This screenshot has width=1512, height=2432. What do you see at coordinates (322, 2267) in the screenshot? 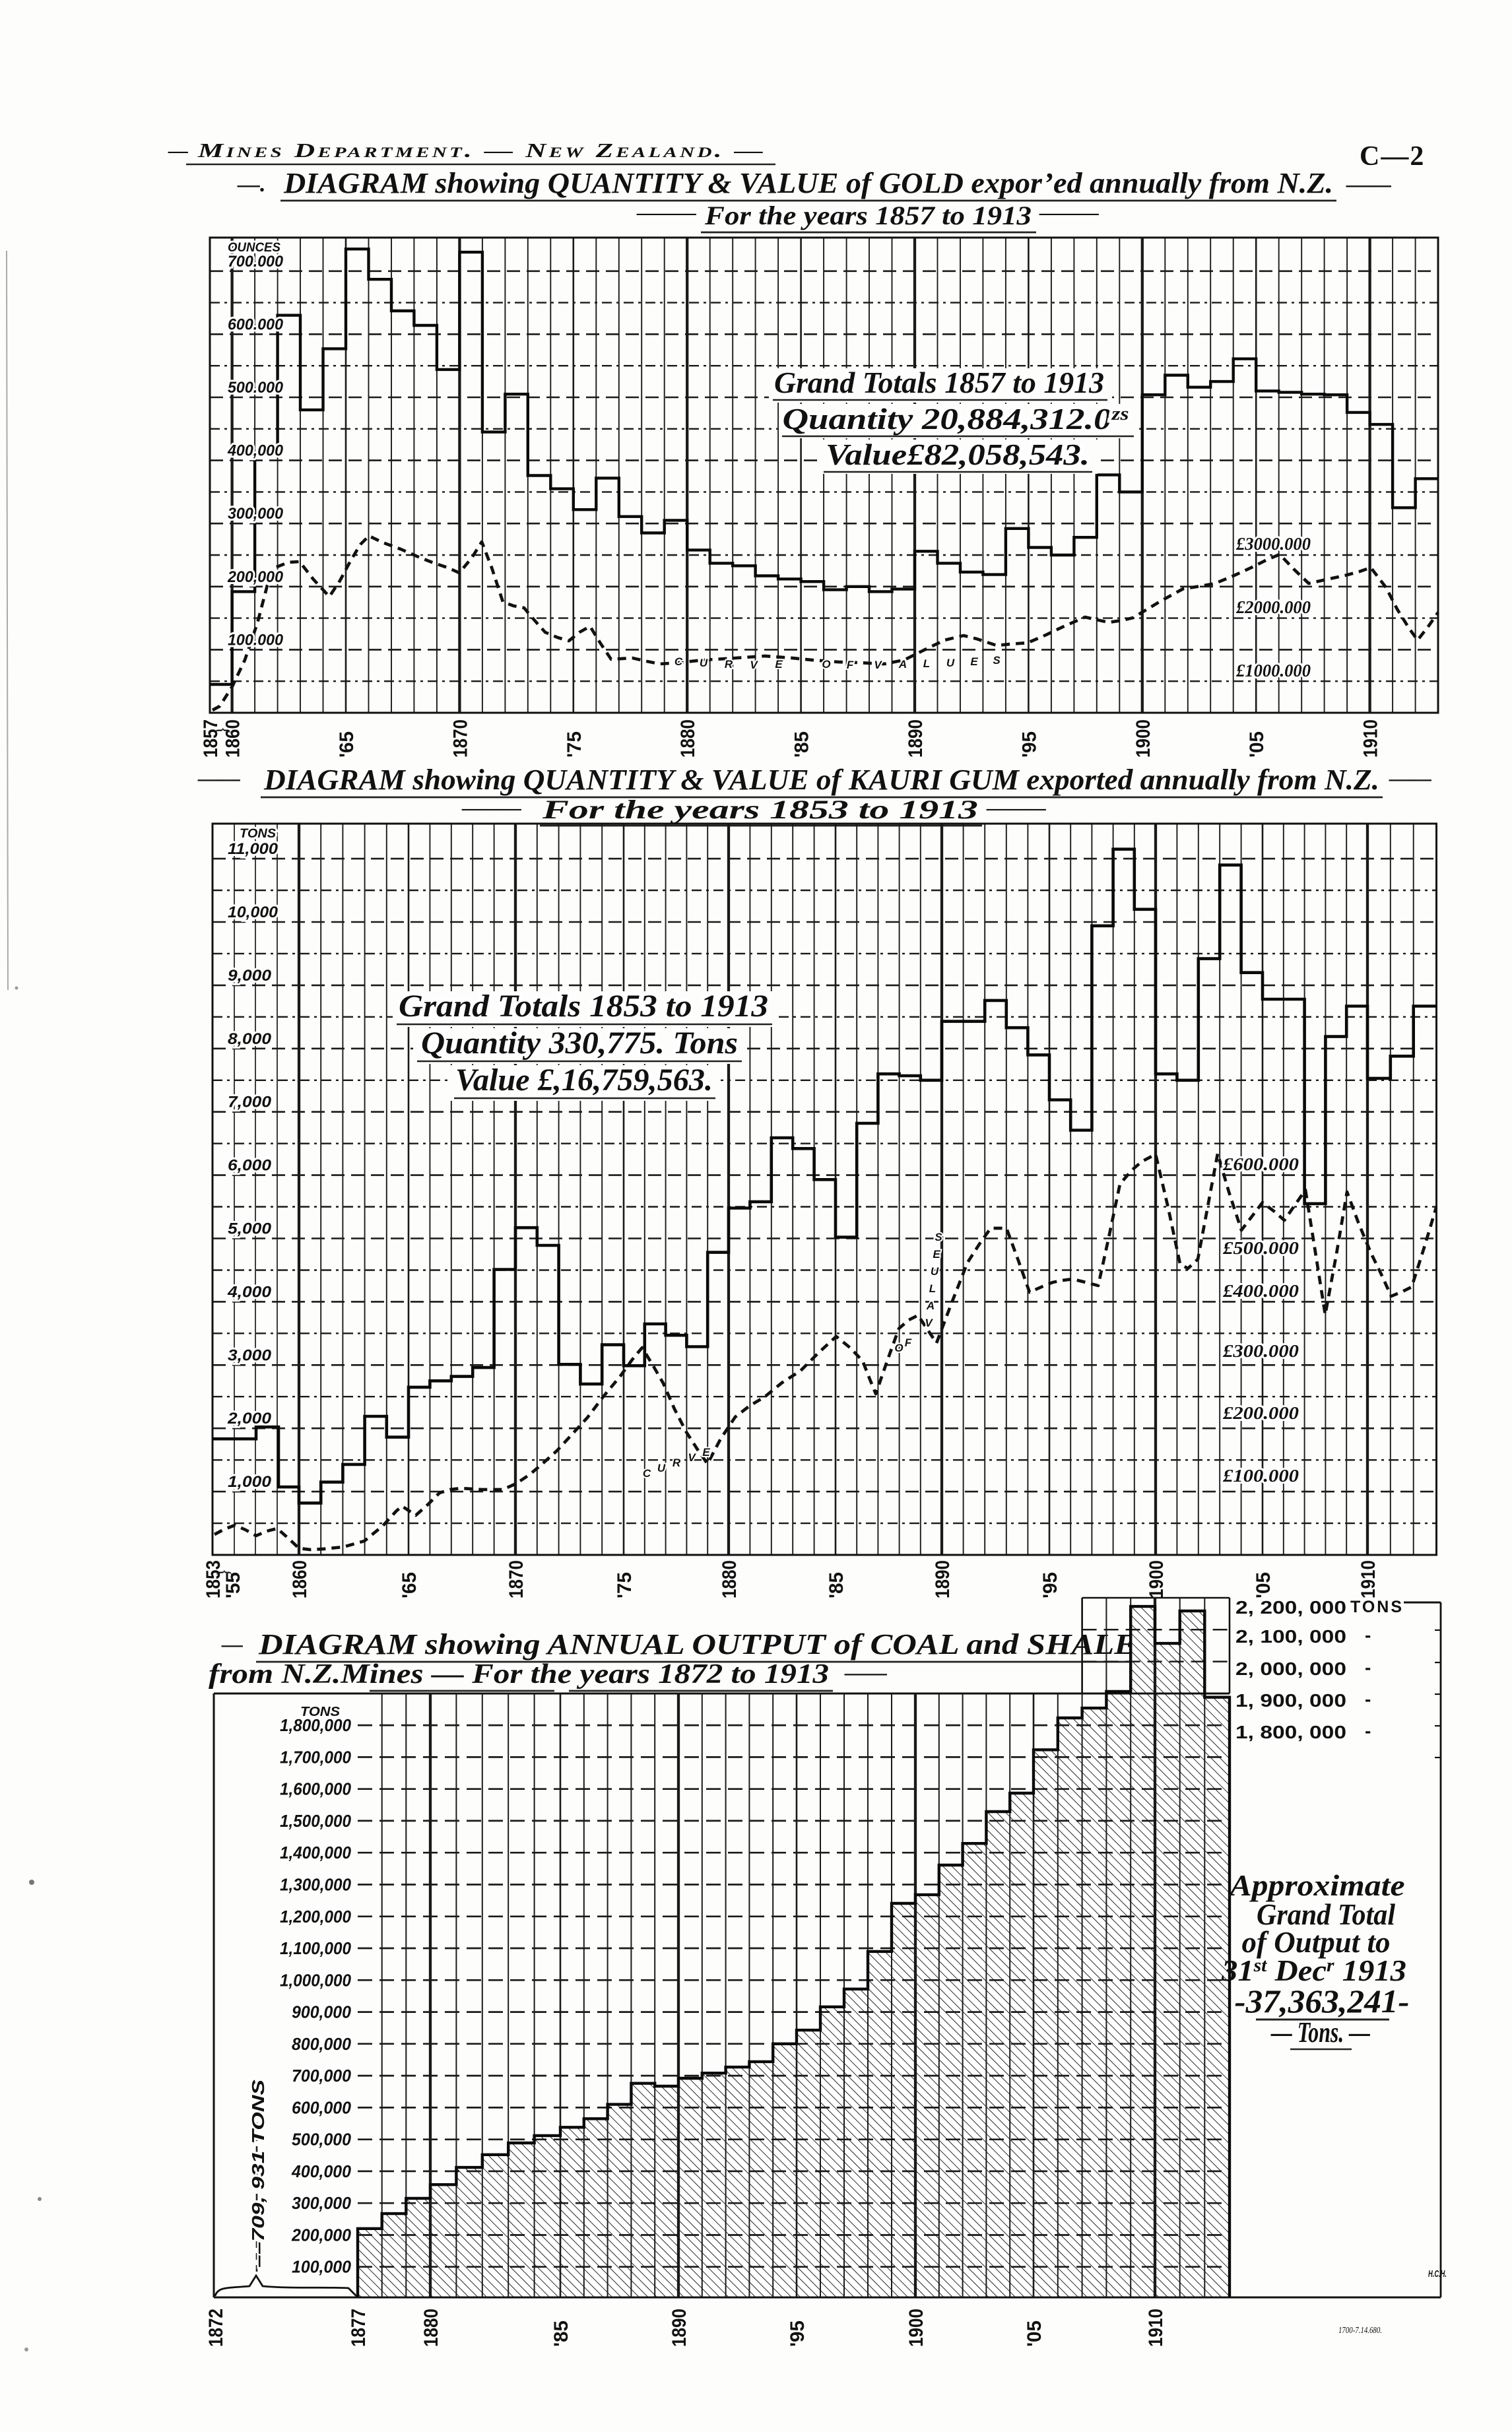
I see `svg-text: 100,000` at bounding box center [322, 2267].